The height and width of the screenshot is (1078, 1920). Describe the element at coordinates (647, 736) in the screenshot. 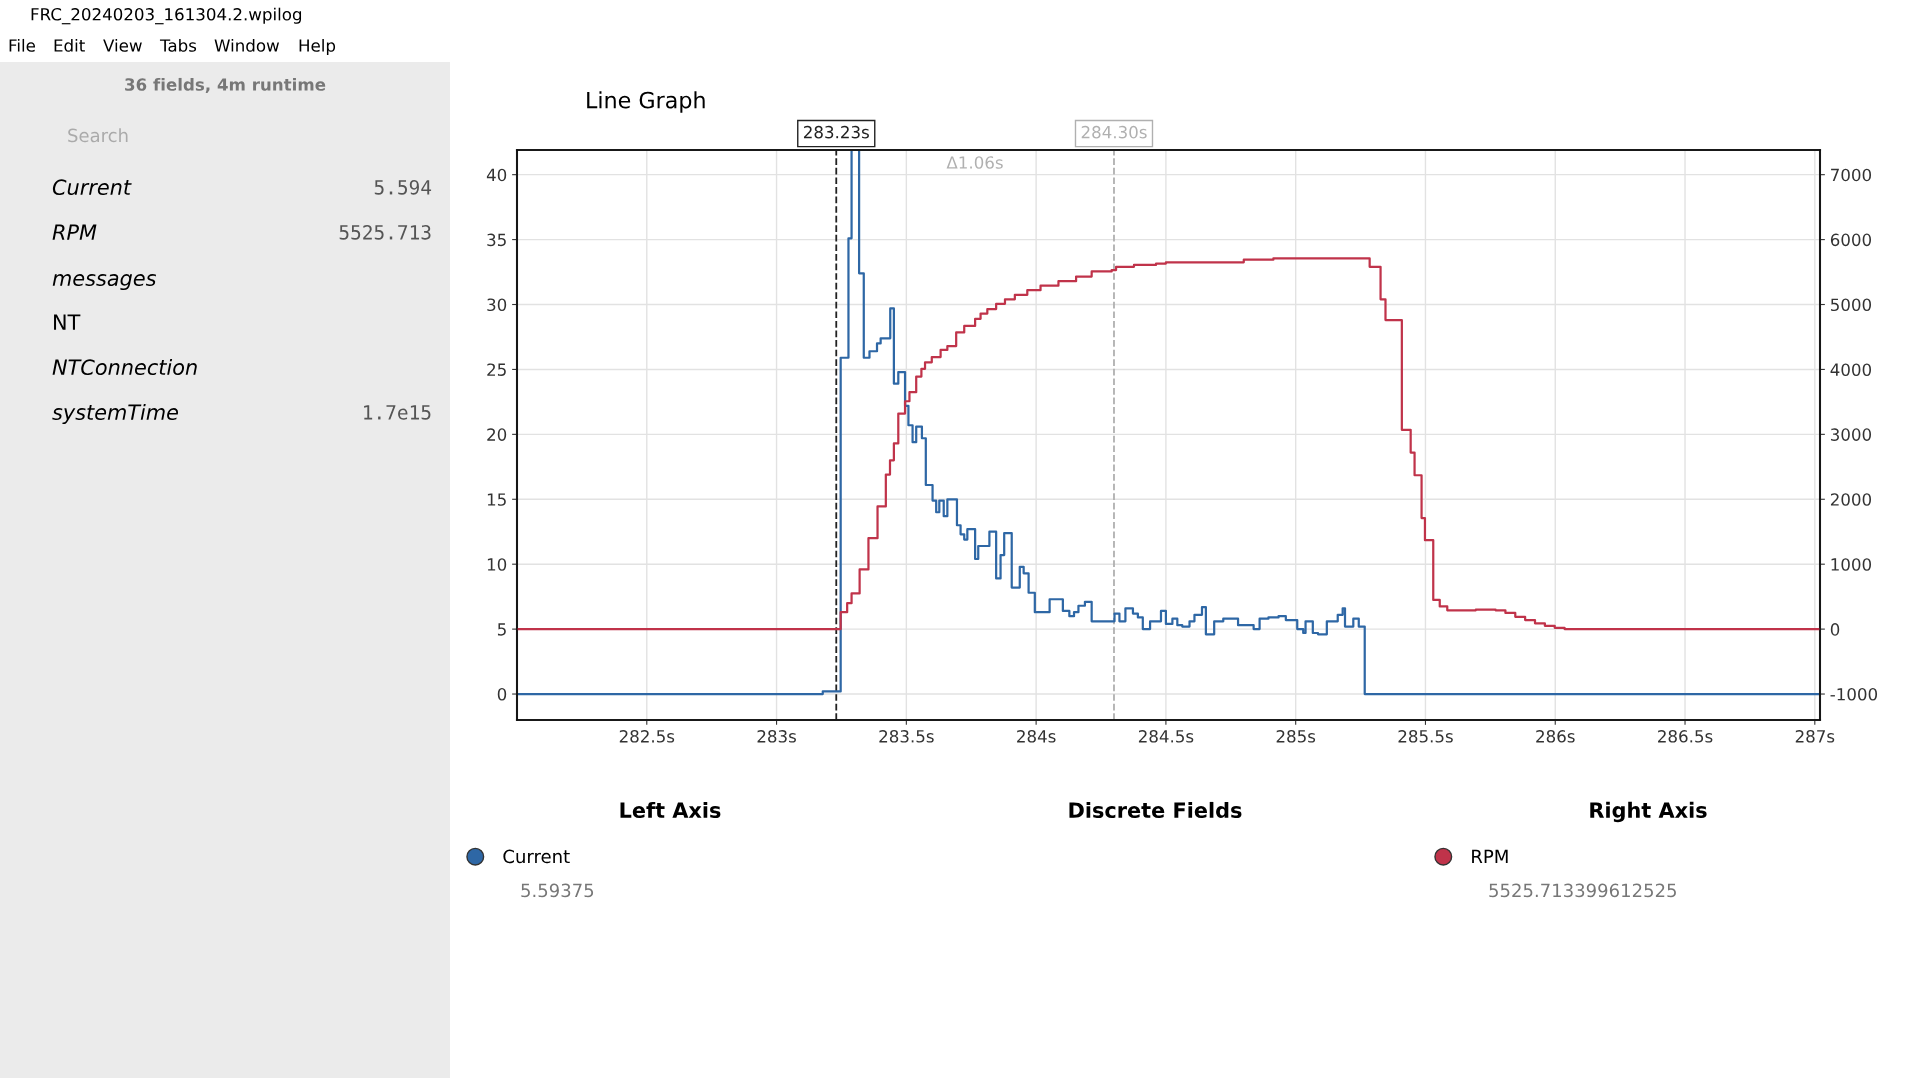

I see `x-tick-label: 282.5s` at that location.